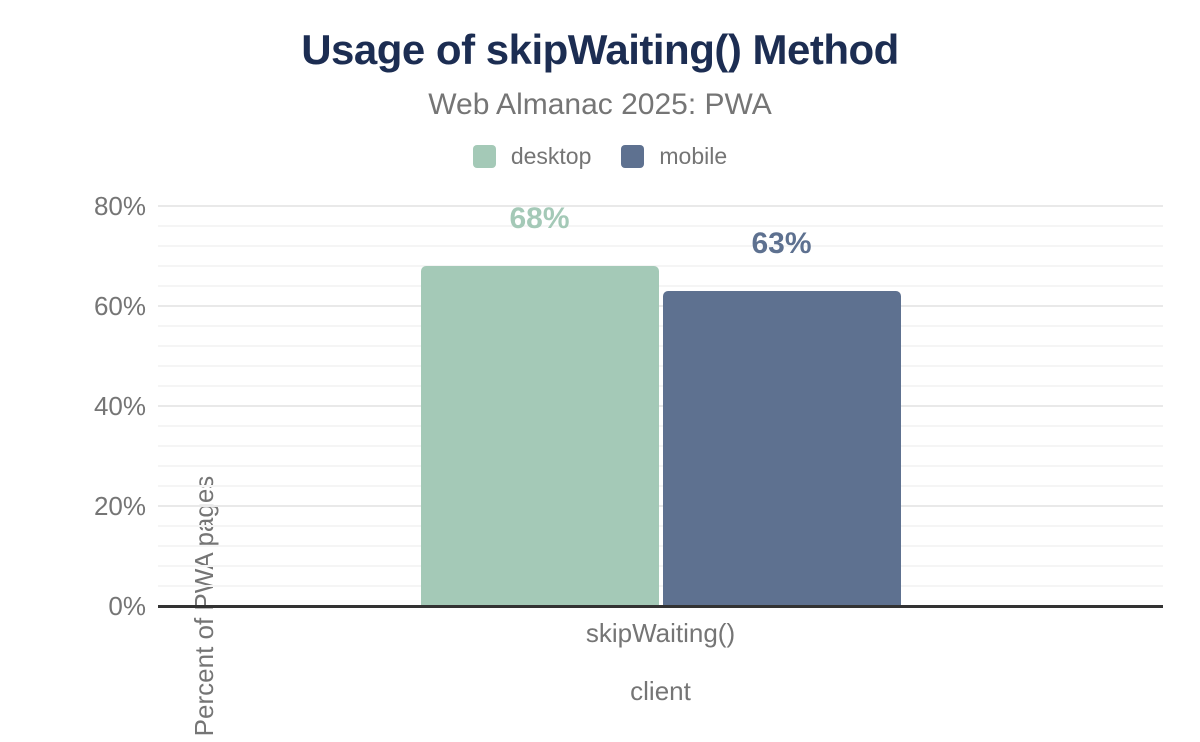  I want to click on x-axis-line, so click(660, 606).